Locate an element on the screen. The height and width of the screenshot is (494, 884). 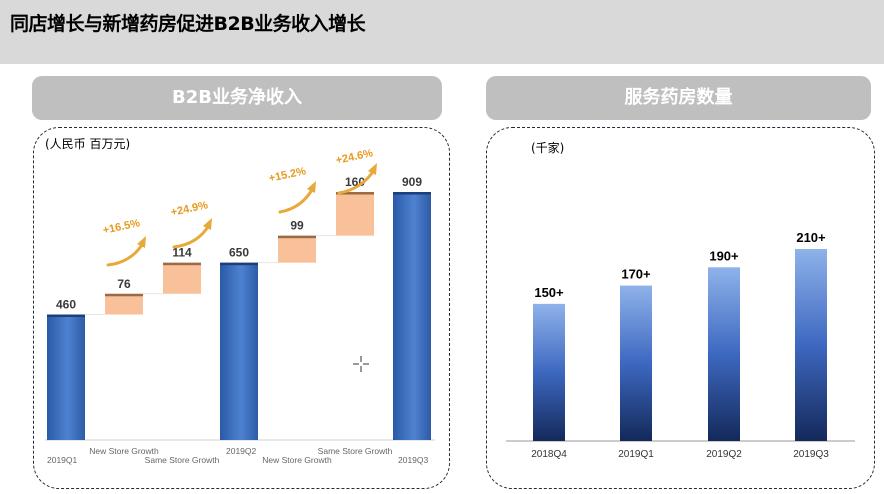
bar-value-label: 114 is located at coordinates (182, 253).